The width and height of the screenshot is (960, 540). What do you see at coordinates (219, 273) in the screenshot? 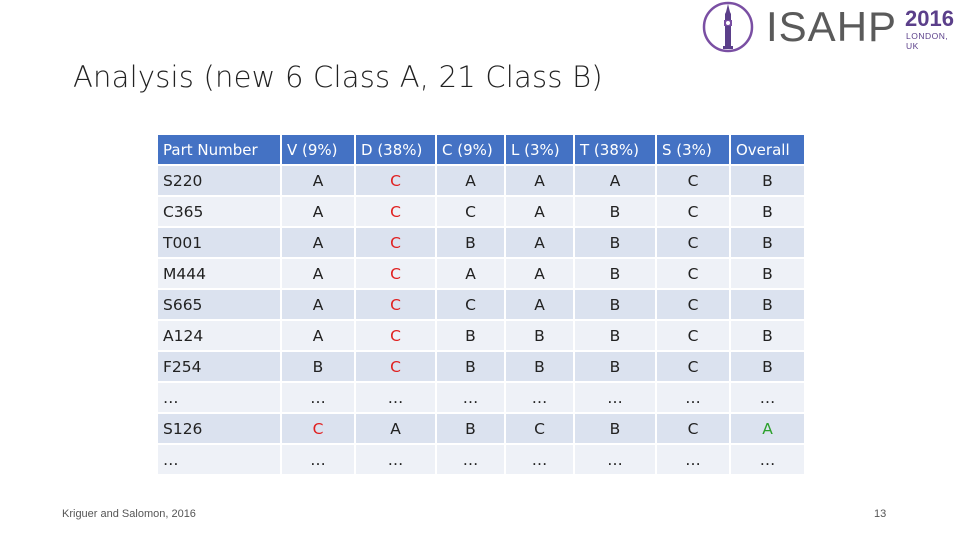
I see `cell-part: M444` at bounding box center [219, 273].